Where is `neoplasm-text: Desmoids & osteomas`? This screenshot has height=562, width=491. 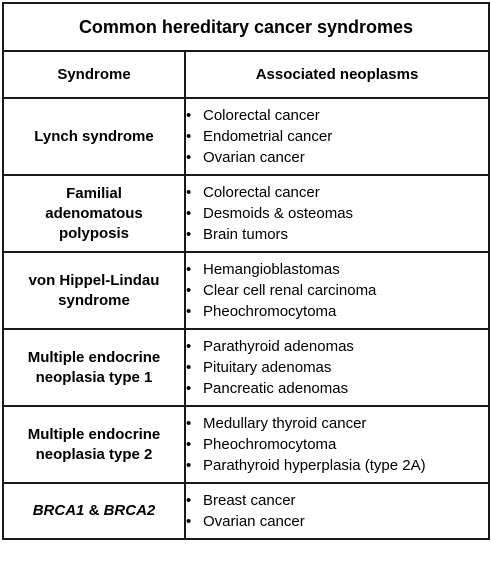 neoplasm-text: Desmoids & osteomas is located at coordinates (278, 213).